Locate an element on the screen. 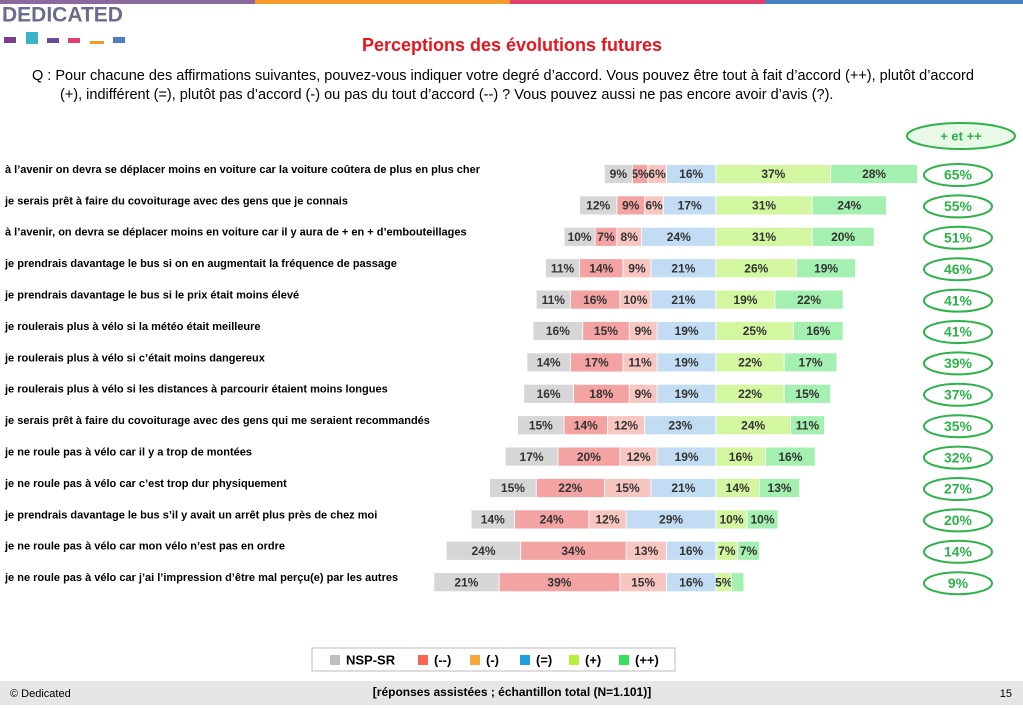  value-label: 5% is located at coordinates (640, 174).